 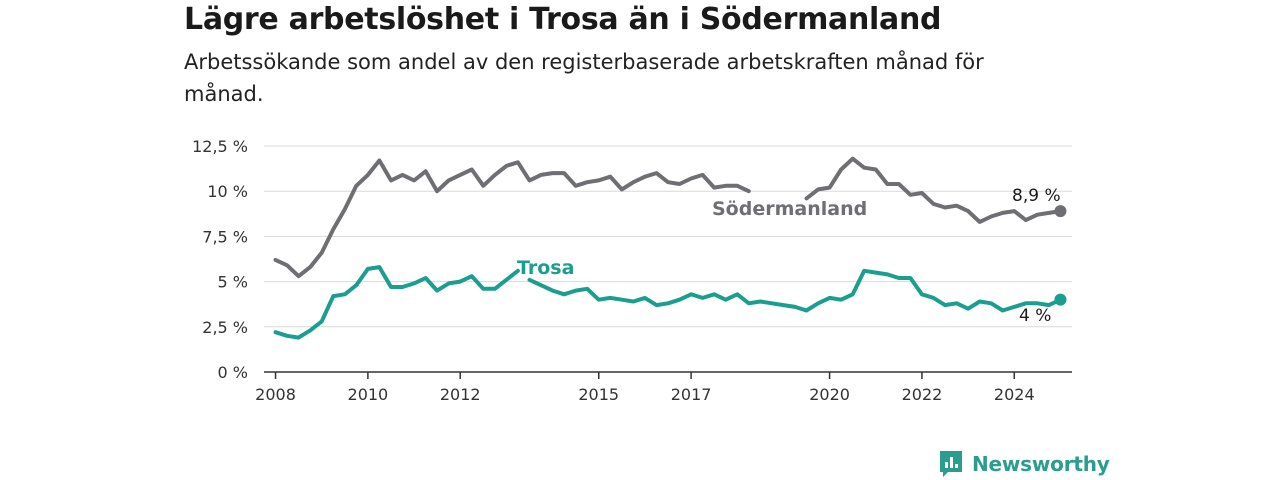 I want to click on series-line-trosa, so click(x=668, y=302).